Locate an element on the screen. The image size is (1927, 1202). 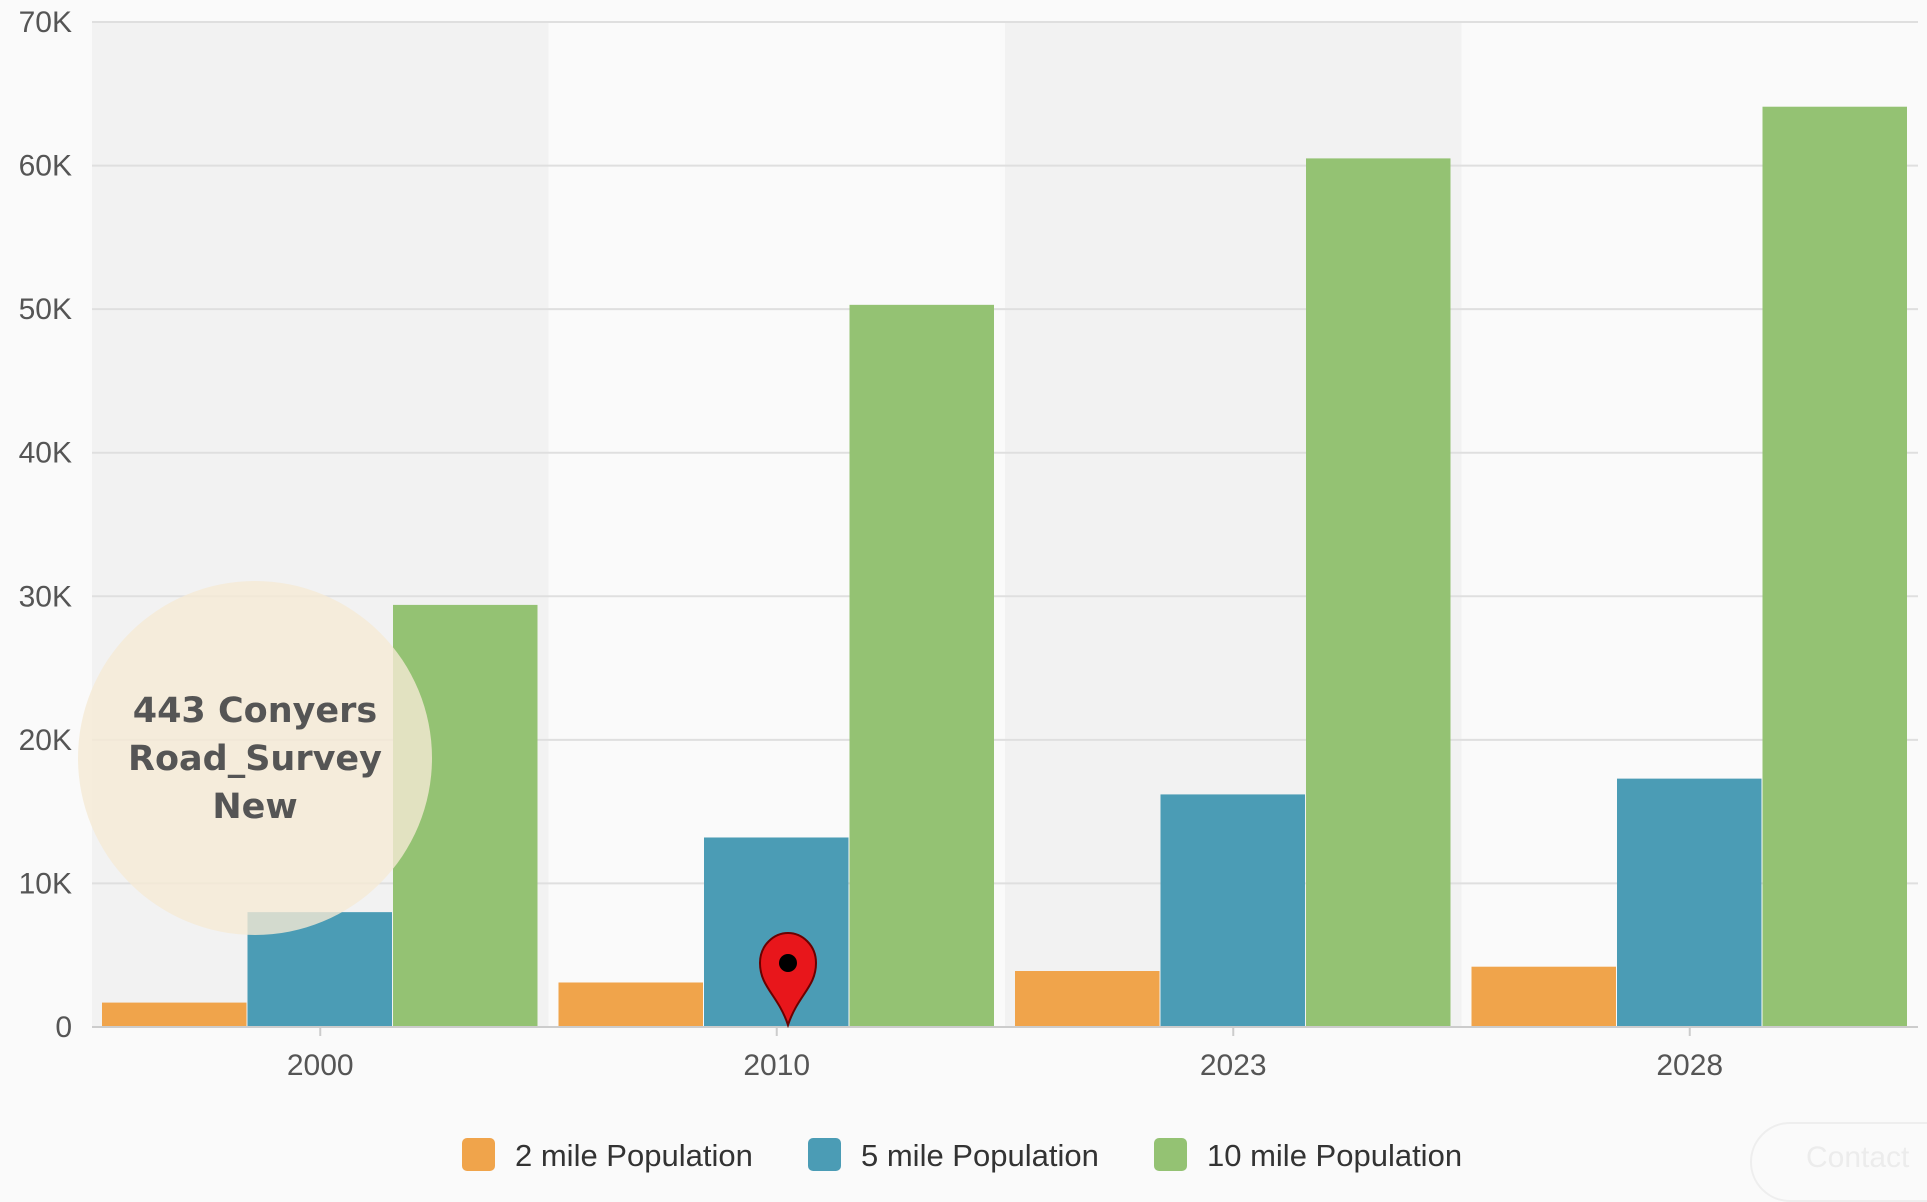
x-tick-label: 2000 is located at coordinates (320, 1065).